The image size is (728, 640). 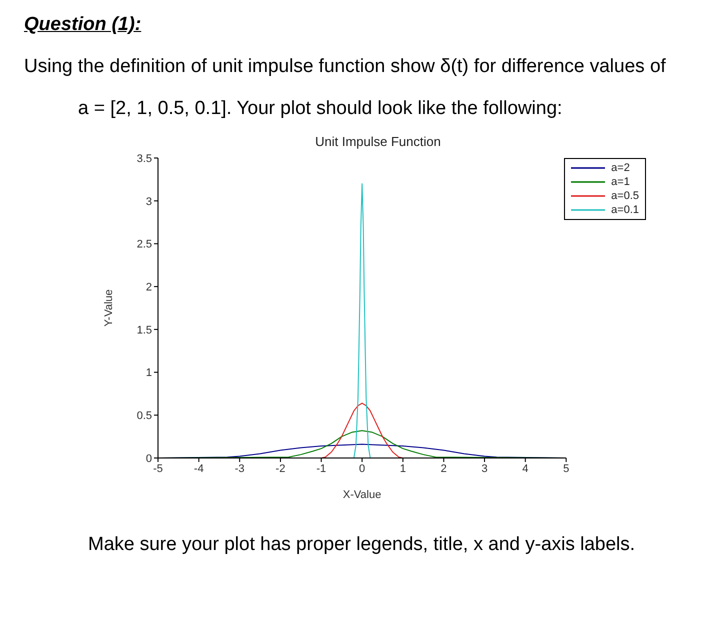 I want to click on legend-label: a=2, so click(x=620, y=168).